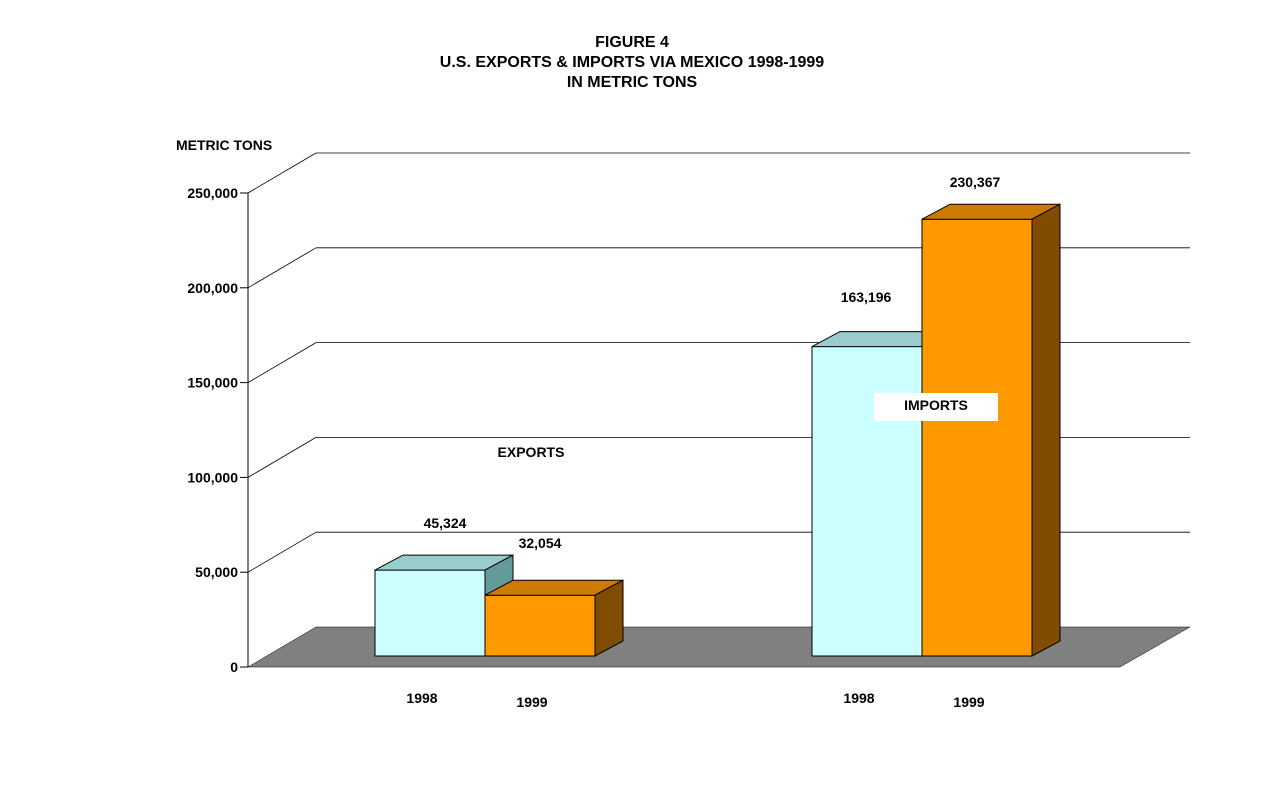 The height and width of the screenshot is (797, 1265). Describe the element at coordinates (234, 667) in the screenshot. I see `y-tick-label: 0` at that location.